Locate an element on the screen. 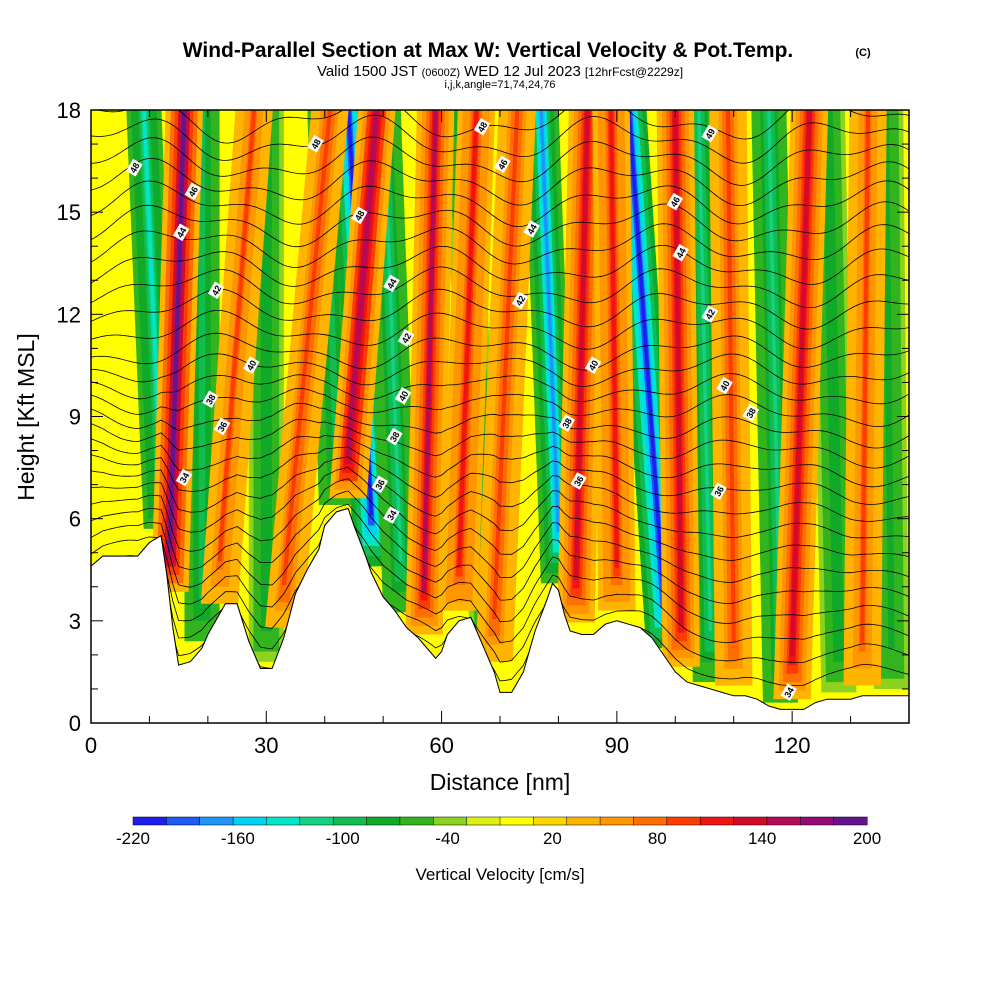 Image resolution: width=1000 pixels, height=1005 pixels. y-tick-labels: 0 3 6 9 12 15 18 is located at coordinates (69, 417).